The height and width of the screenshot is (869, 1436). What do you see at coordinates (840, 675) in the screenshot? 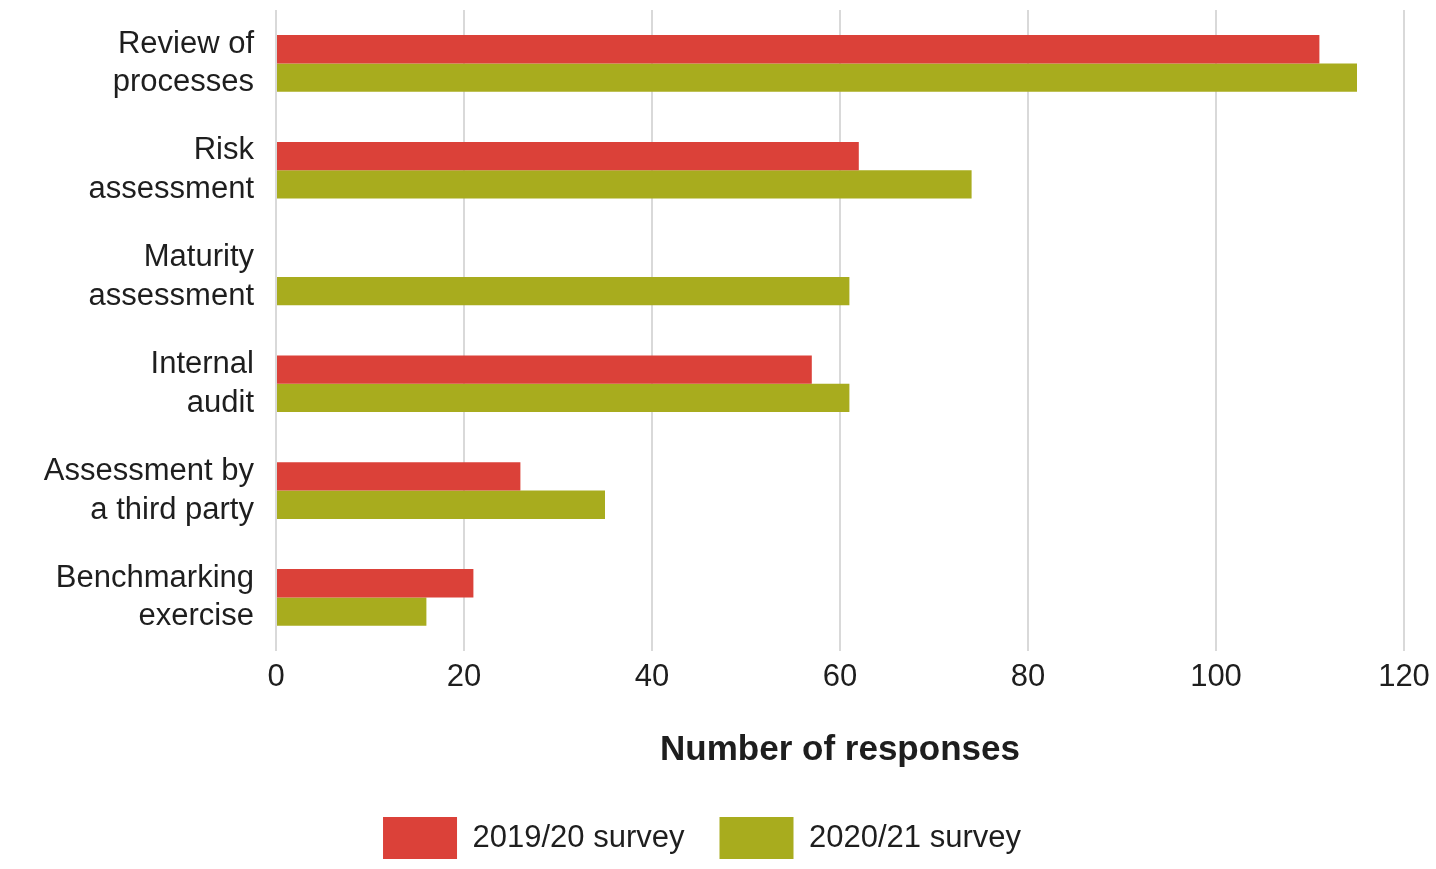
I see `x-tick-label: 60` at bounding box center [840, 675].